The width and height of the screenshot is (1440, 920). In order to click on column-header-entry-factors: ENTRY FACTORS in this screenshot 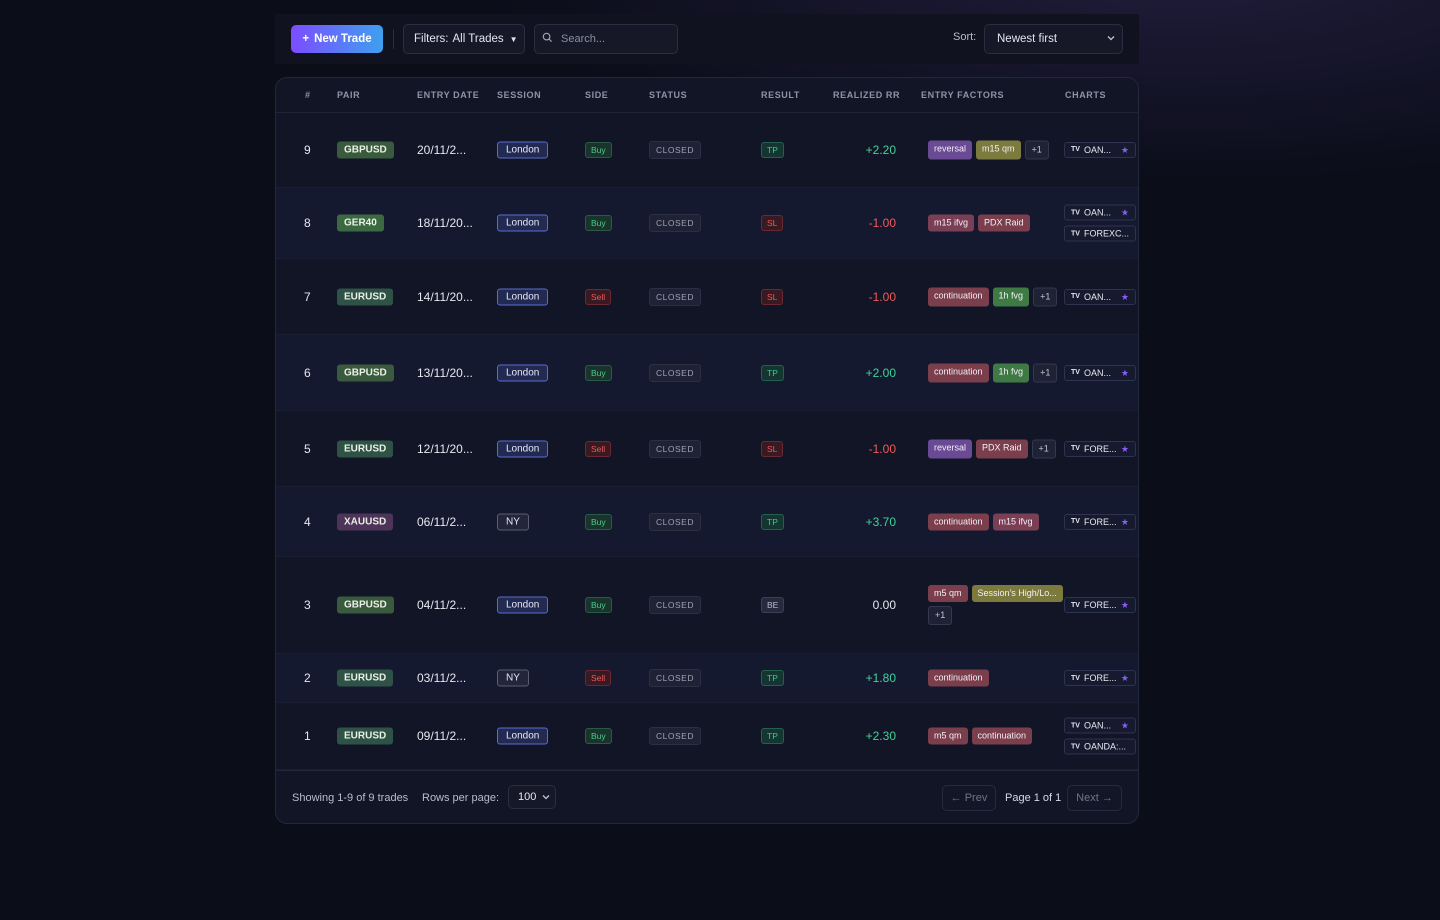, I will do `click(963, 95)`.